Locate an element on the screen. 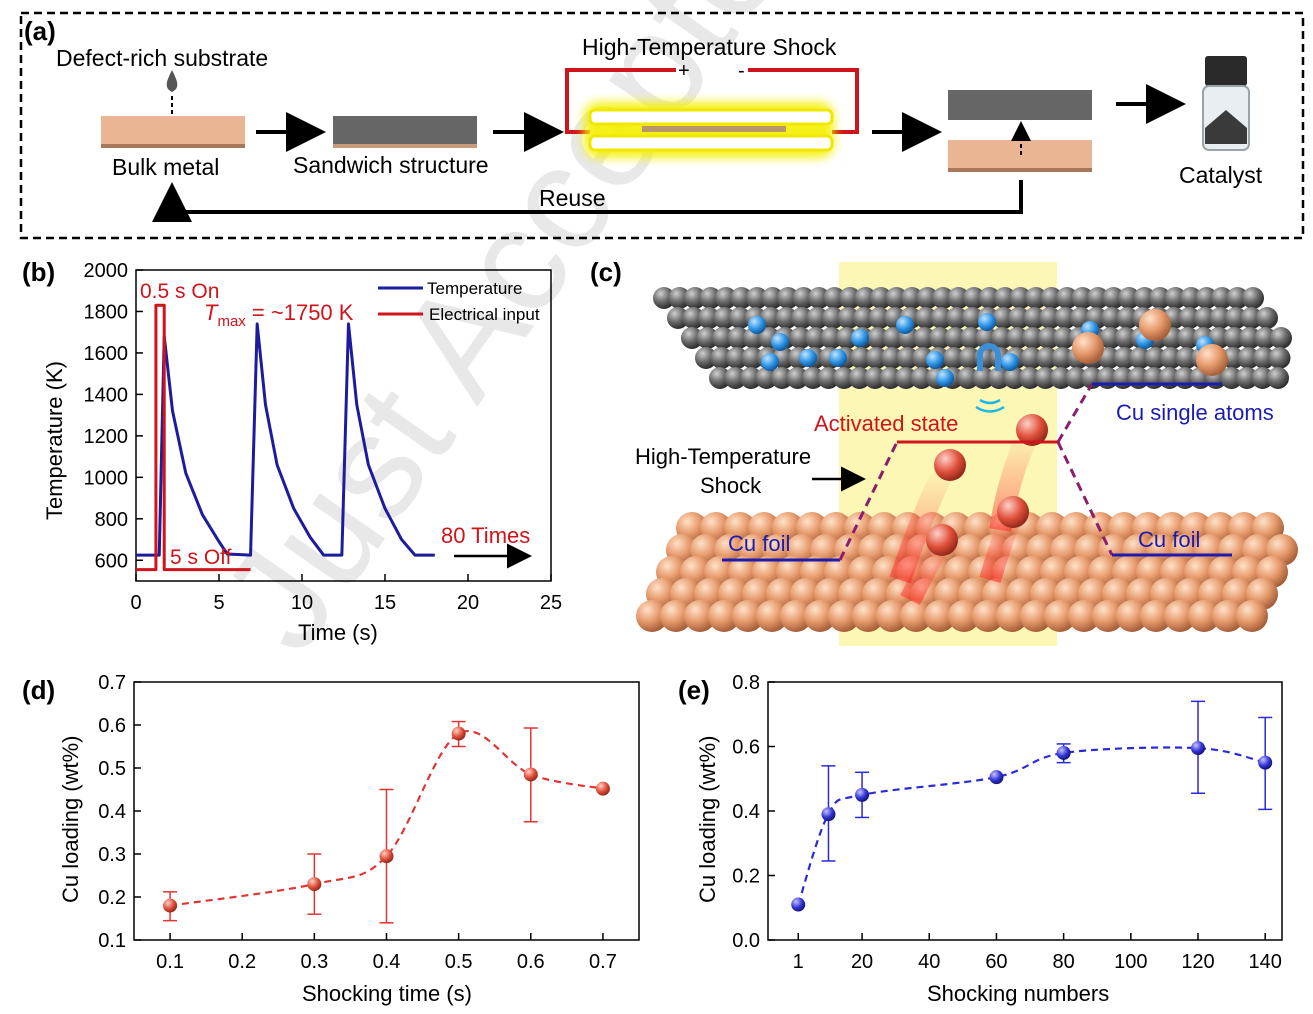  y-tick-label: 0.8 is located at coordinates (746, 683).